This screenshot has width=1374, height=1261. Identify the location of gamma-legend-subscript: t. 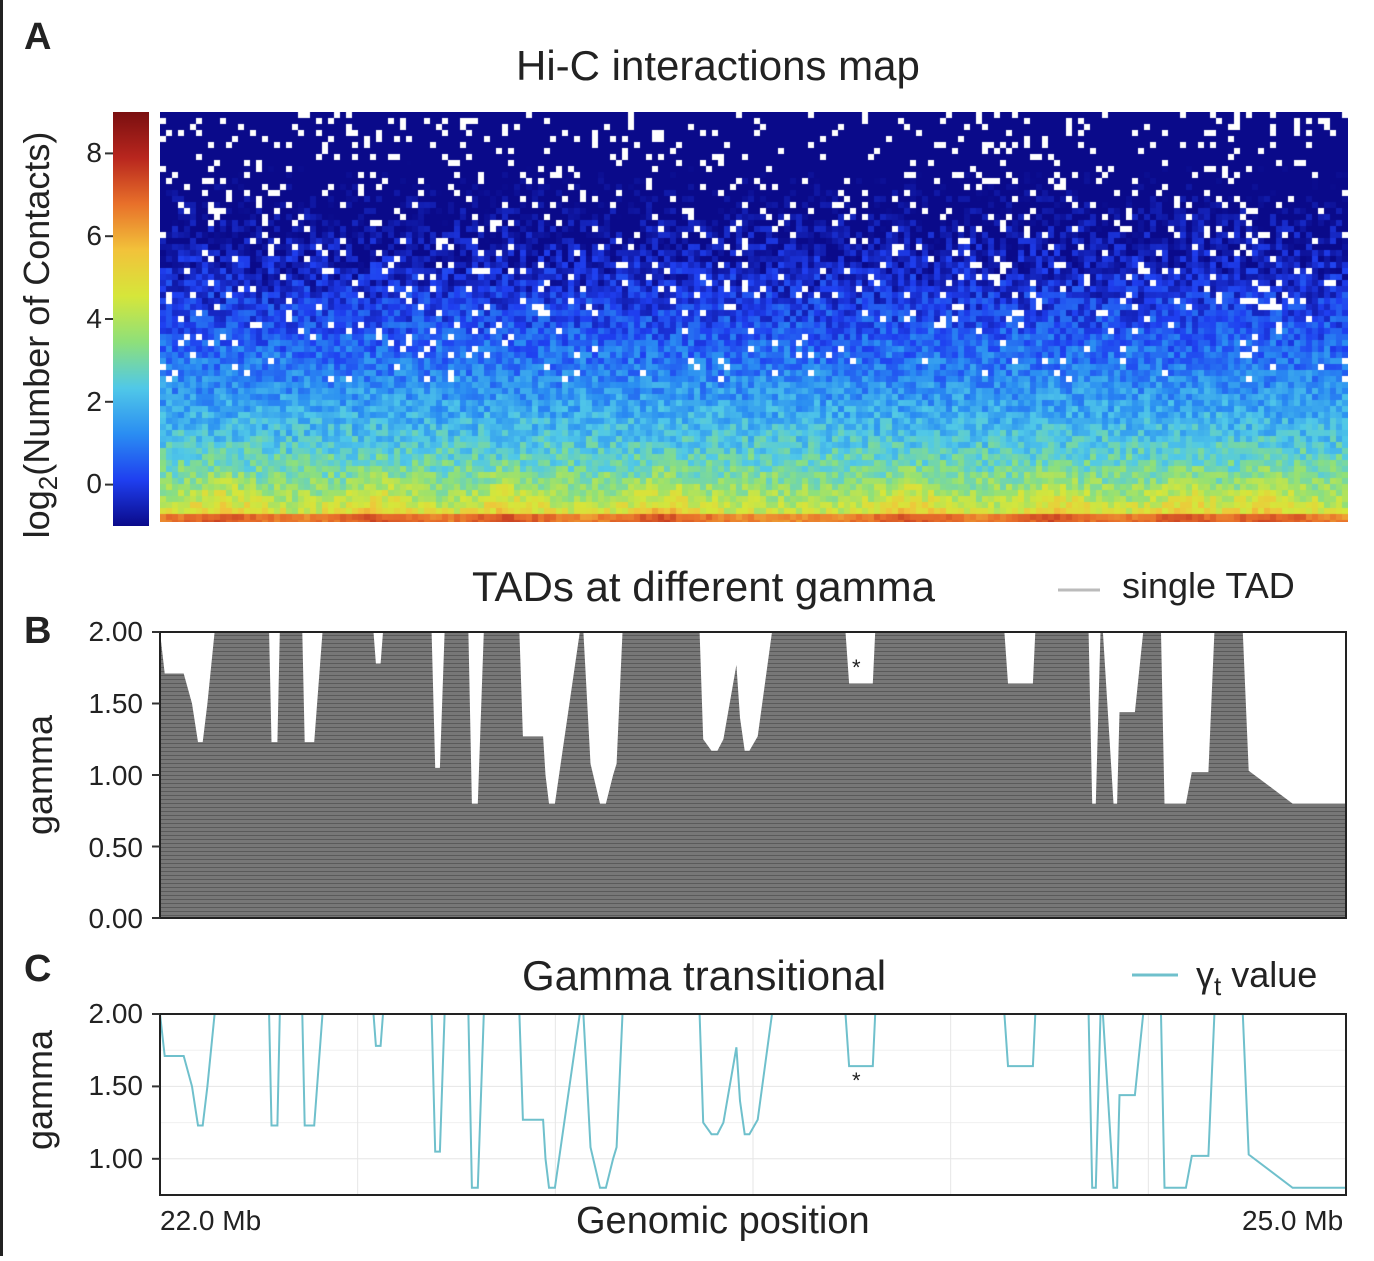
(1218, 986).